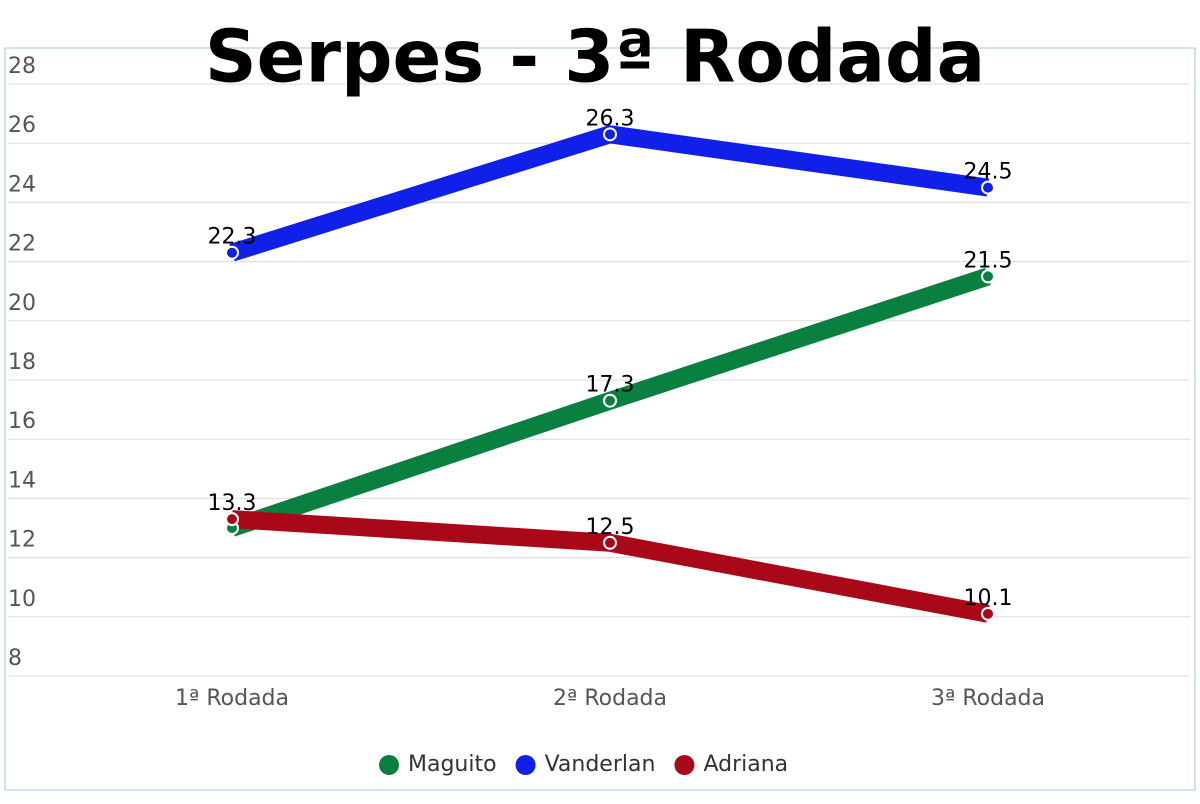 The width and height of the screenshot is (1200, 804). I want to click on x-tick-label: 1ª Rodada, so click(232, 698).